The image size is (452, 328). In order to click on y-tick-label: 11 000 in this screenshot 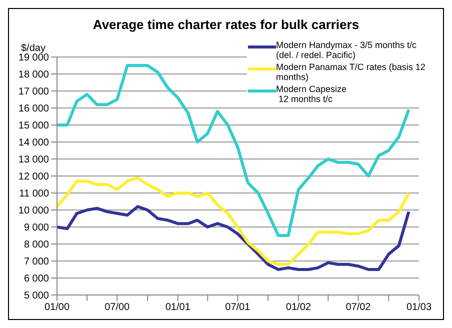, I will do `click(34, 194)`.